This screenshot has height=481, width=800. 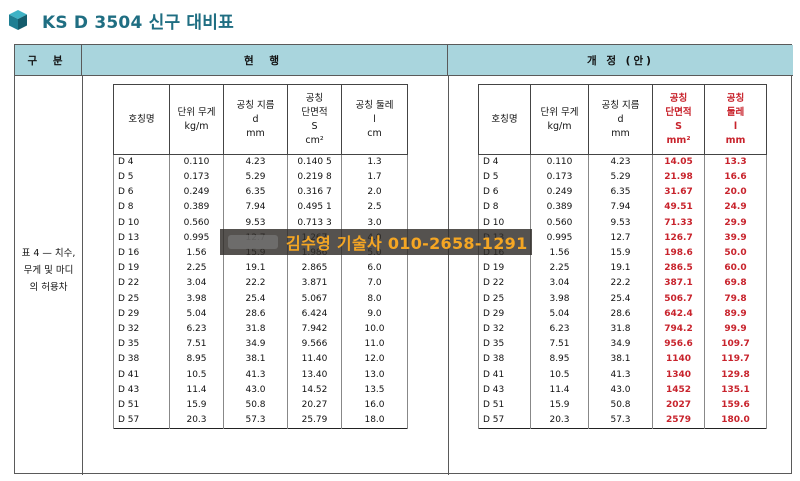 I want to click on value-cell: 1.7, so click(x=374, y=178).